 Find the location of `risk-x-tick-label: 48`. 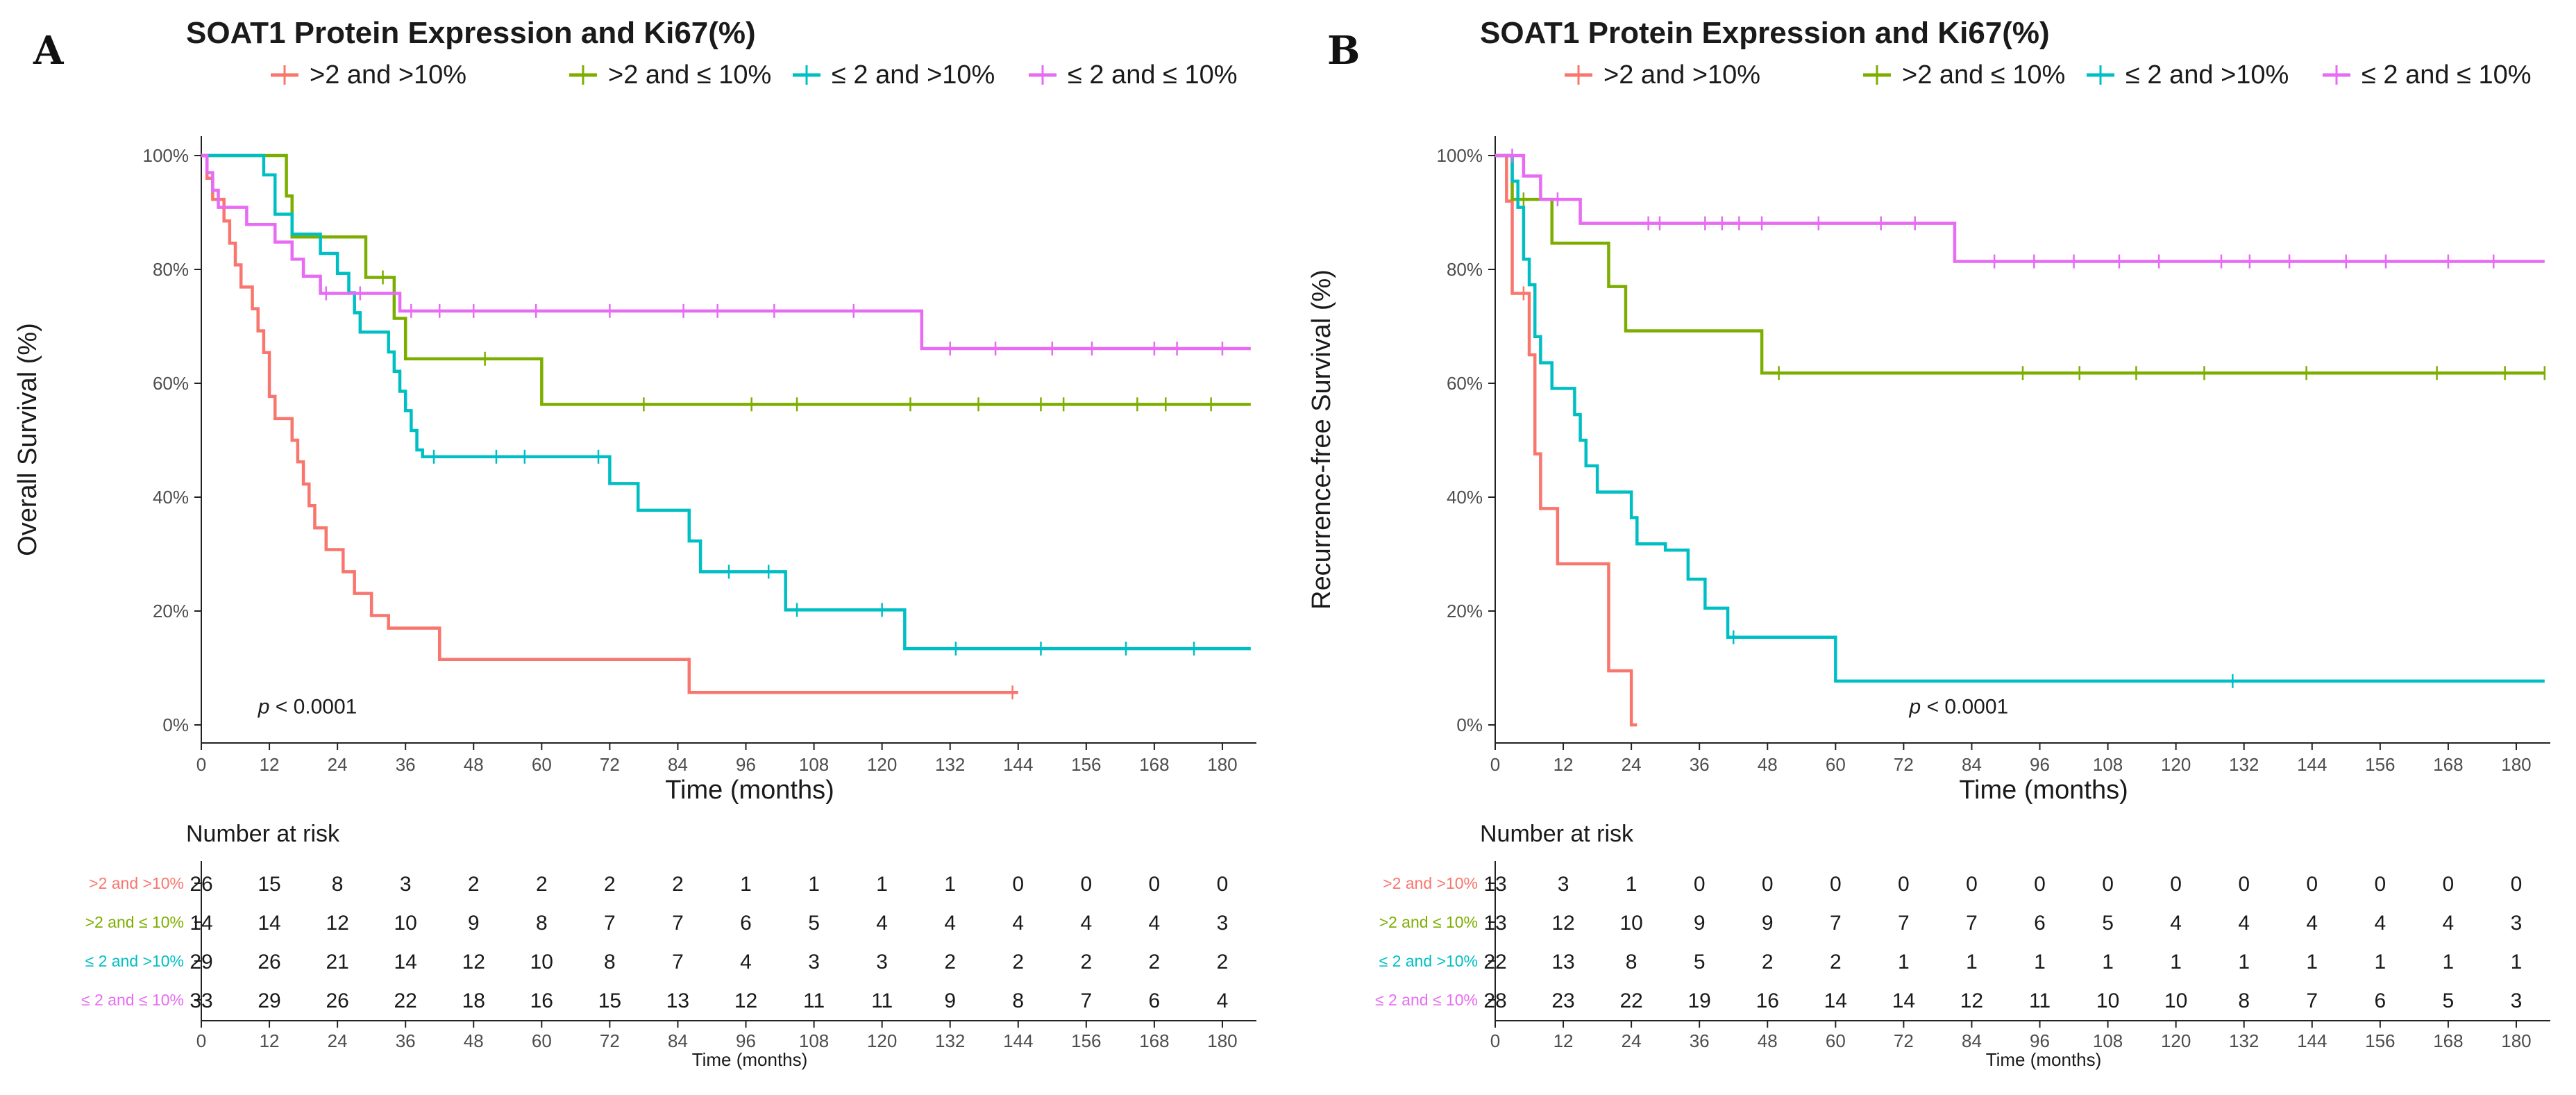

risk-x-tick-label: 48 is located at coordinates (1768, 1040).